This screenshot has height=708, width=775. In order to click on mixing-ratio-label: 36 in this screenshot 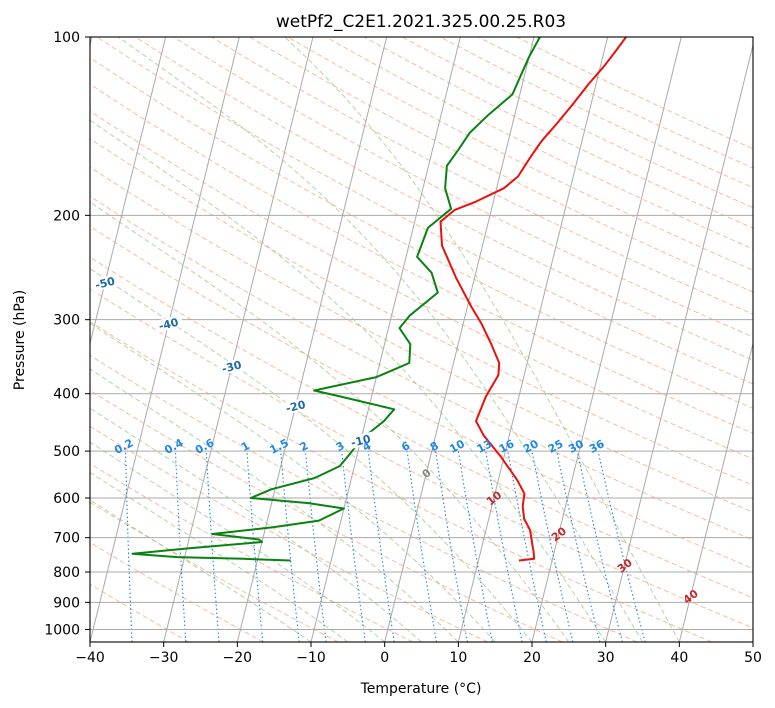, I will do `click(597, 446)`.